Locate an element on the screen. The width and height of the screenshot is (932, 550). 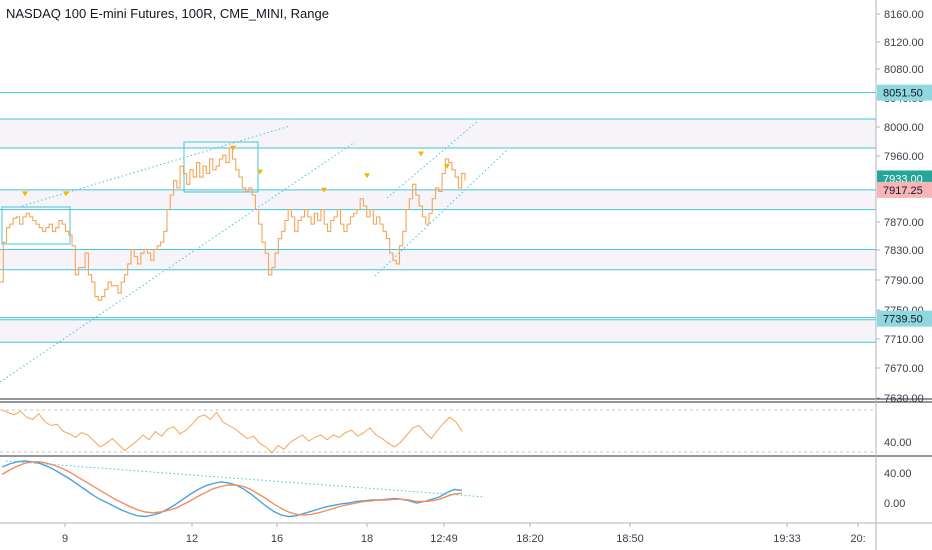
x-tick-label: 18 is located at coordinates (367, 539).